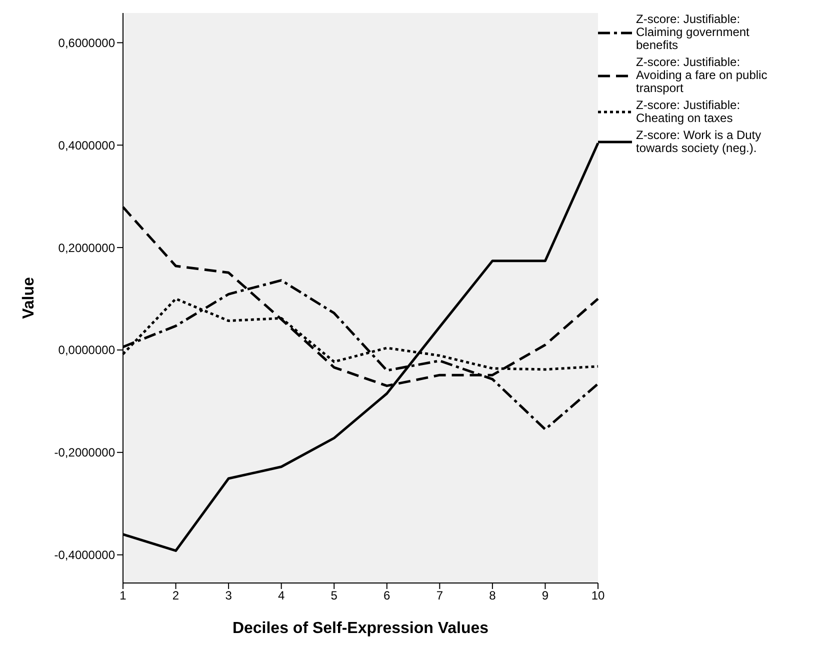  I want to click on x-axis-title: Deciles of Self-Expression Values, so click(360, 628).